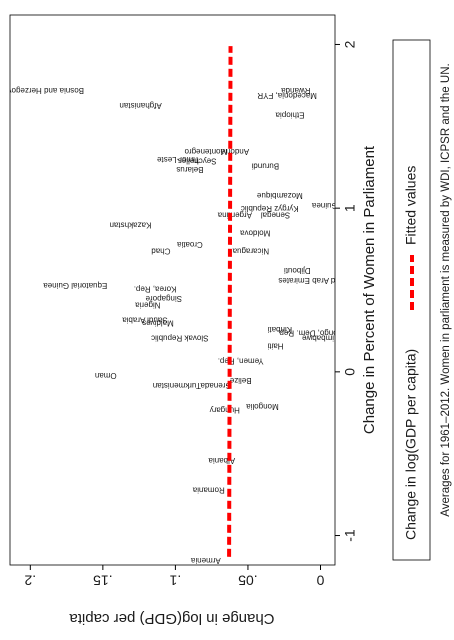  What do you see at coordinates (411, 205) in the screenshot?
I see `legend-label: Fitted values` at bounding box center [411, 205].